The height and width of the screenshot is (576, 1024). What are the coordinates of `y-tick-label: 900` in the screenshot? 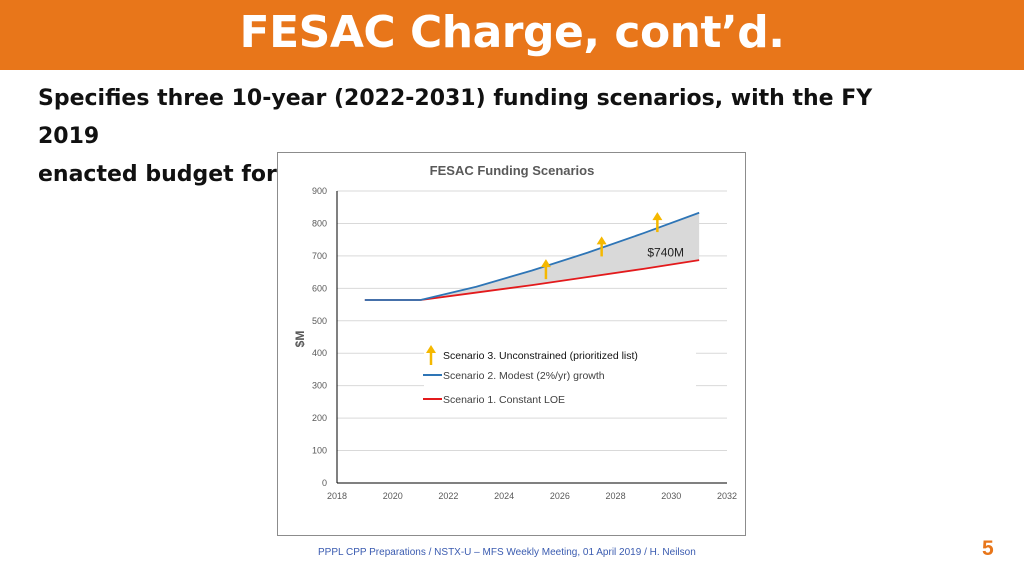 It's located at (319, 191).